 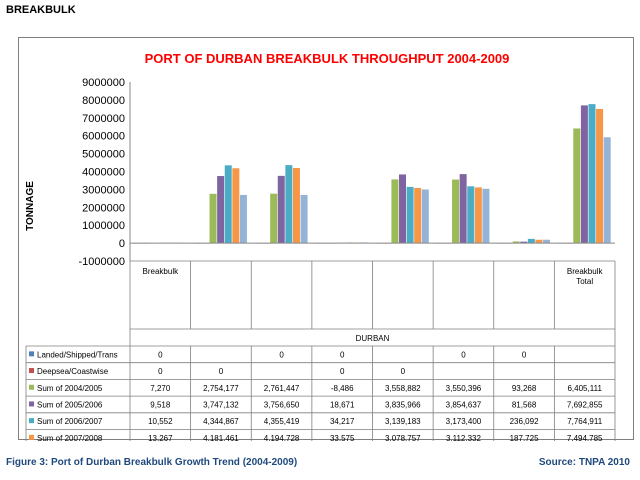 What do you see at coordinates (585, 404) in the screenshot?
I see `data-cell: 7,692,855` at bounding box center [585, 404].